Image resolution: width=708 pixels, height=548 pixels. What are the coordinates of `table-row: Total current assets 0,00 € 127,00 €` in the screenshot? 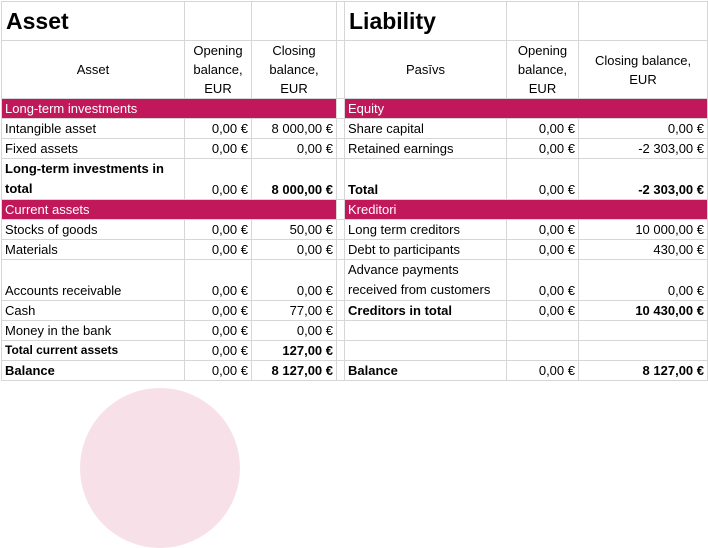 It's located at (354, 350).